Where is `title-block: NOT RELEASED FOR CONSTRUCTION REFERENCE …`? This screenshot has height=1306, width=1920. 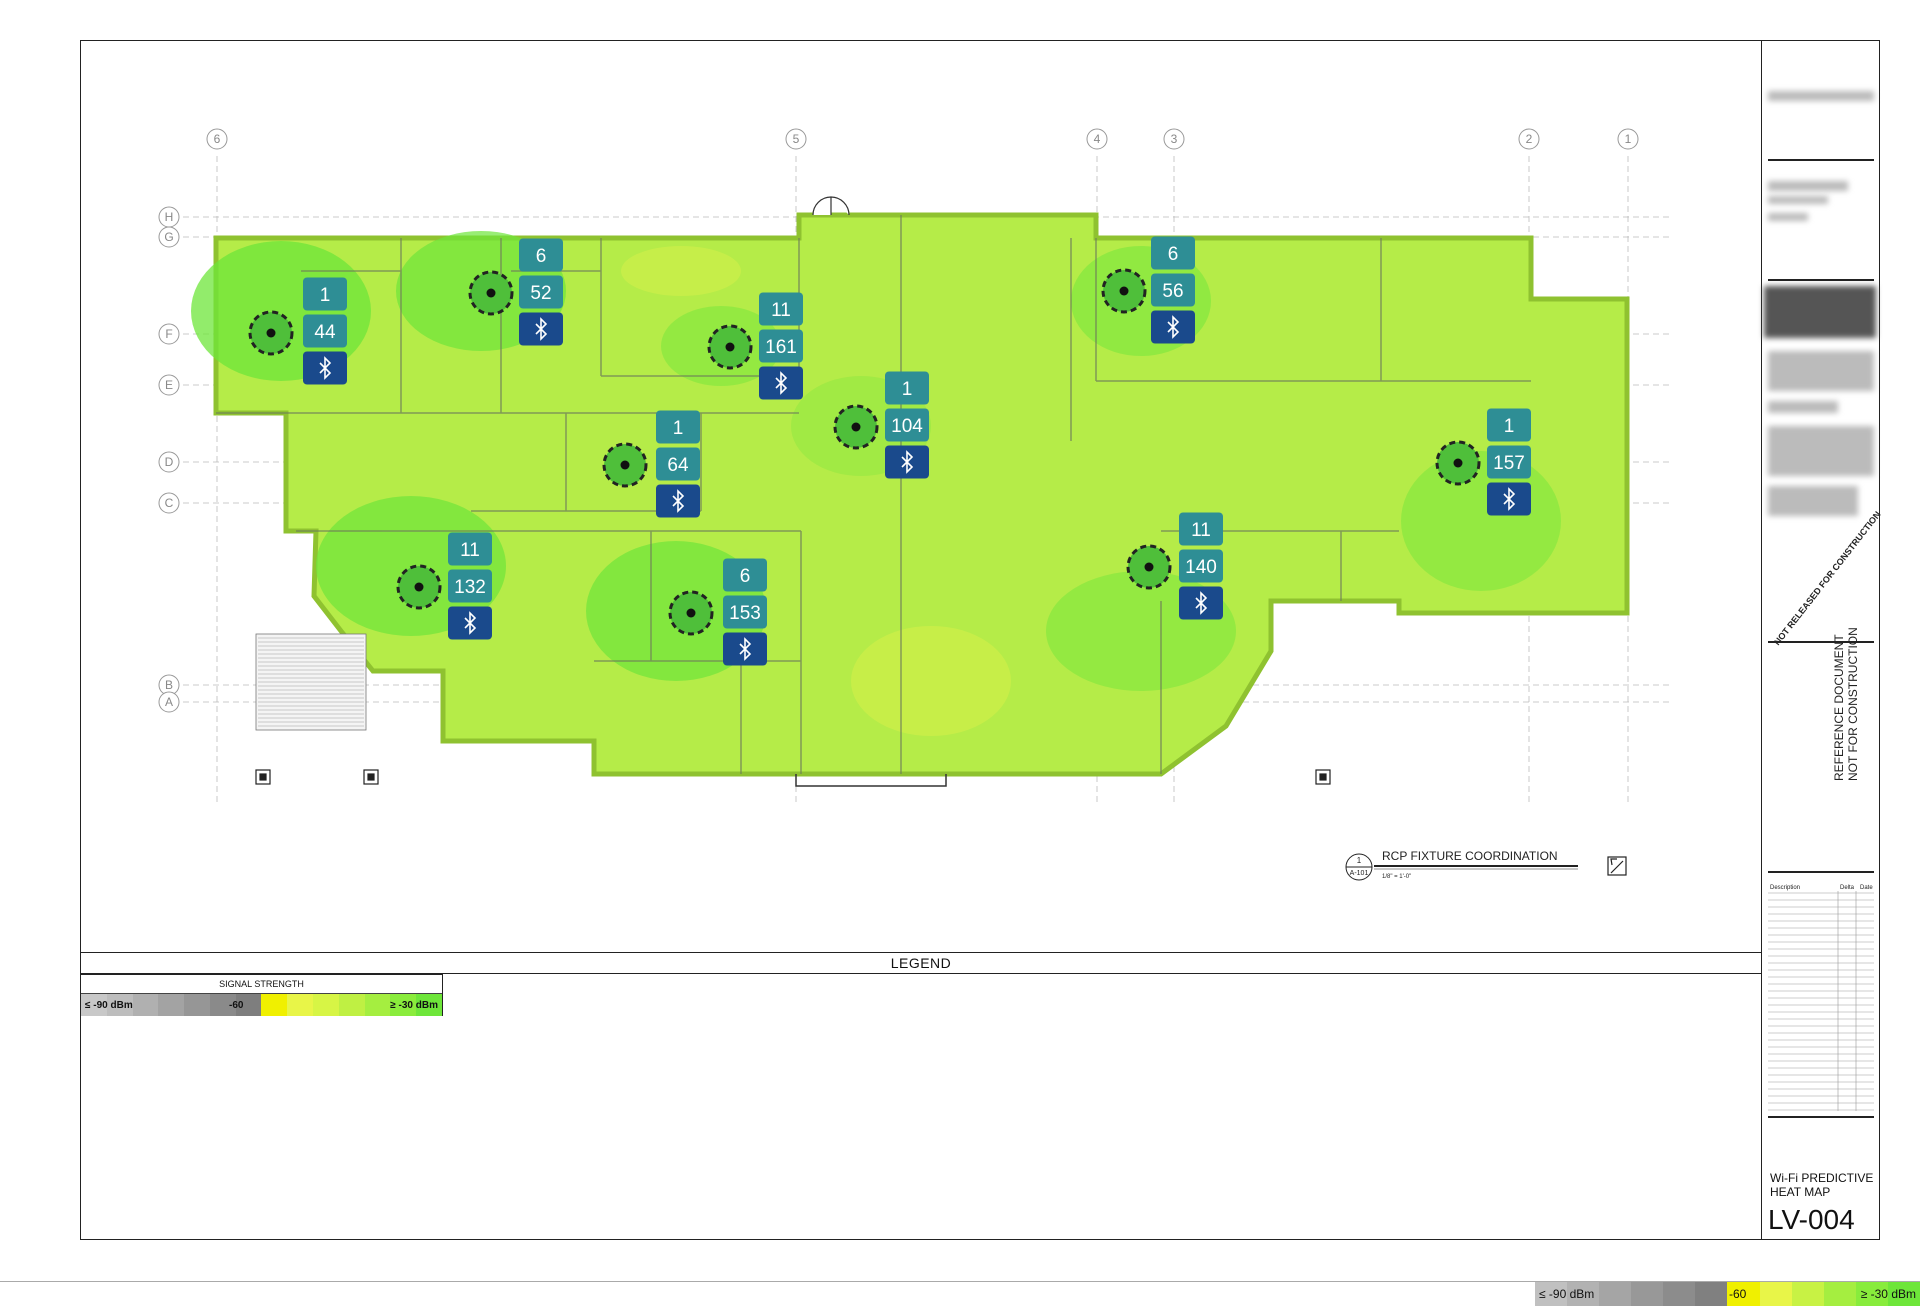 title-block: NOT RELEASED FOR CONSTRUCTION REFERENCE … is located at coordinates (1822, 640).